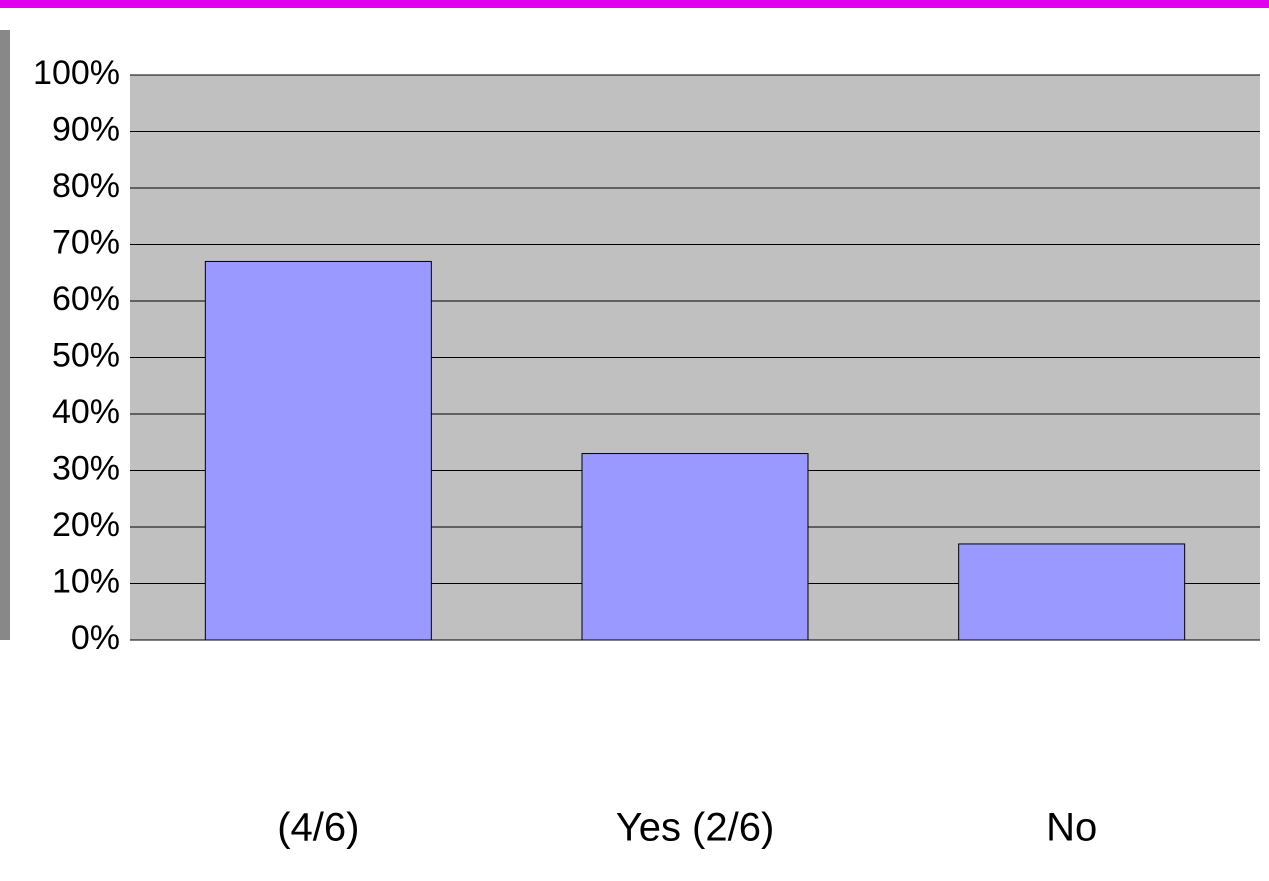 The height and width of the screenshot is (881, 1269). Describe the element at coordinates (86, 299) in the screenshot. I see `y-tick-label: 60%` at that location.